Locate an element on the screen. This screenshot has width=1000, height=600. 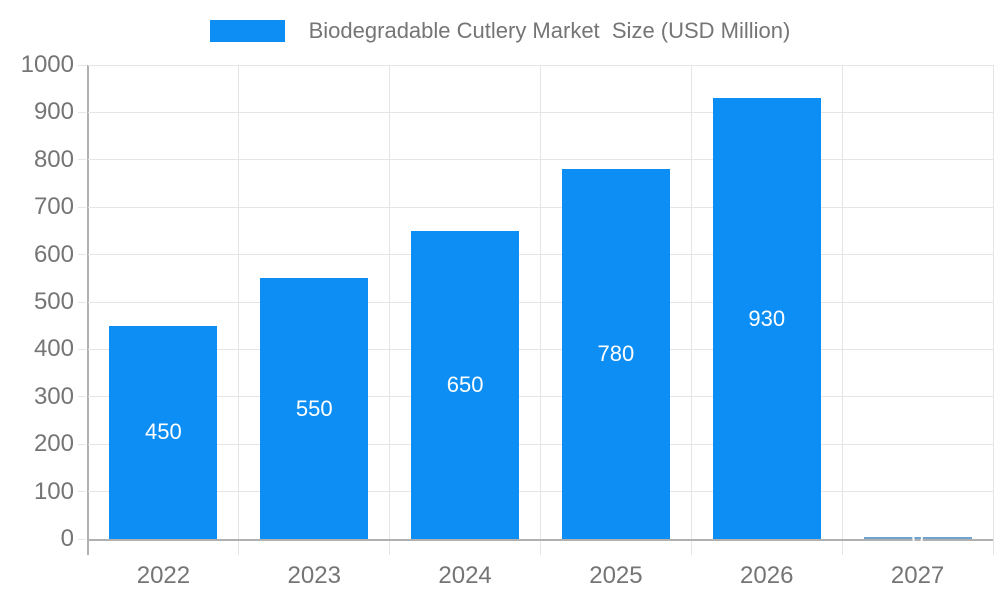
bar-2027 is located at coordinates (917, 538).